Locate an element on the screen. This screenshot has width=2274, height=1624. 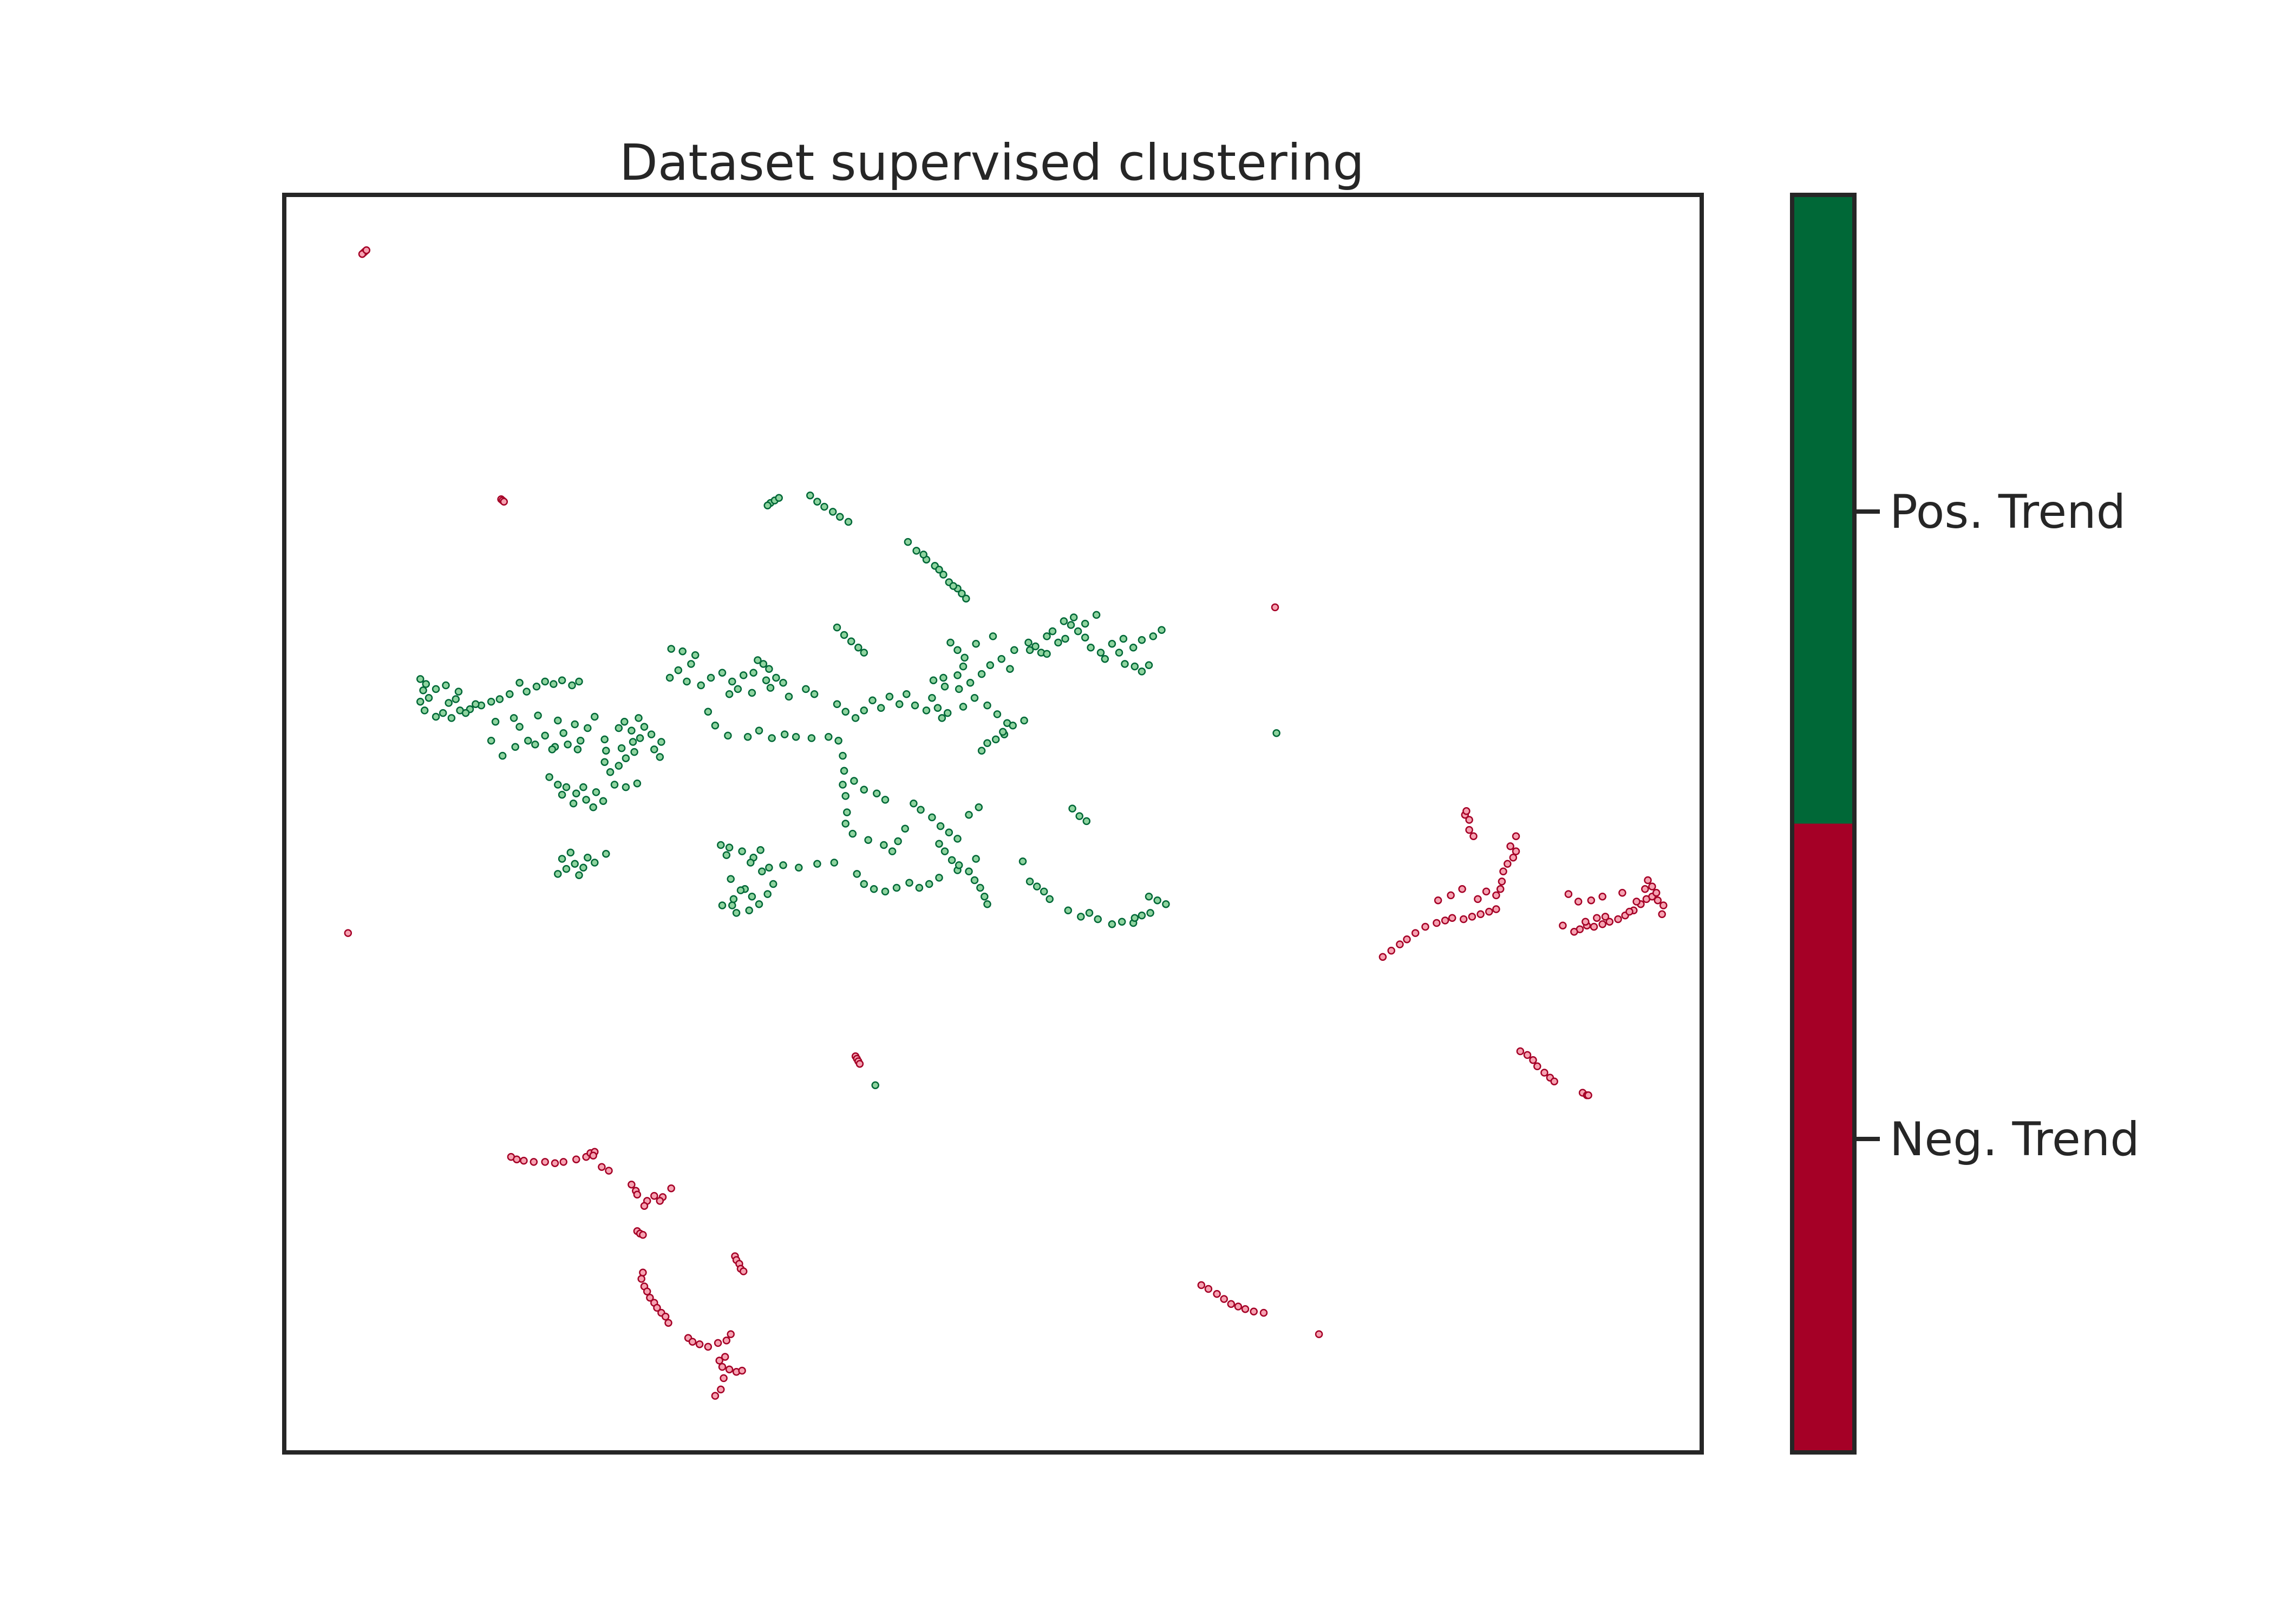
colorbar: Pos. Trend Neg. Trend is located at coordinates (1965, 824).